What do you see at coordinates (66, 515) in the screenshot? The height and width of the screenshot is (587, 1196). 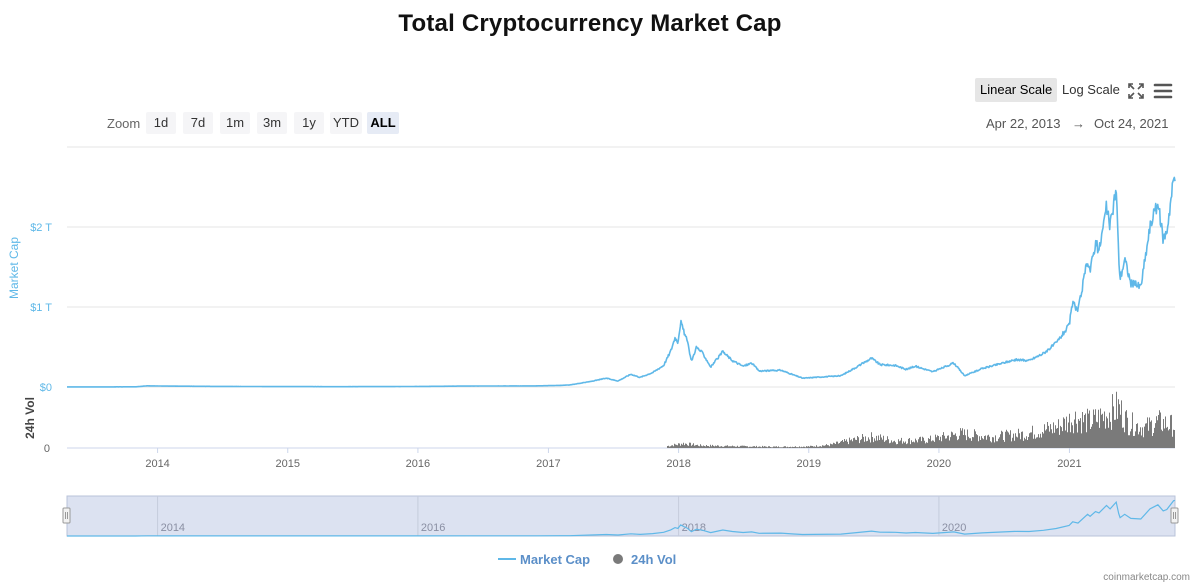 I see `navigator-handle-left` at bounding box center [66, 515].